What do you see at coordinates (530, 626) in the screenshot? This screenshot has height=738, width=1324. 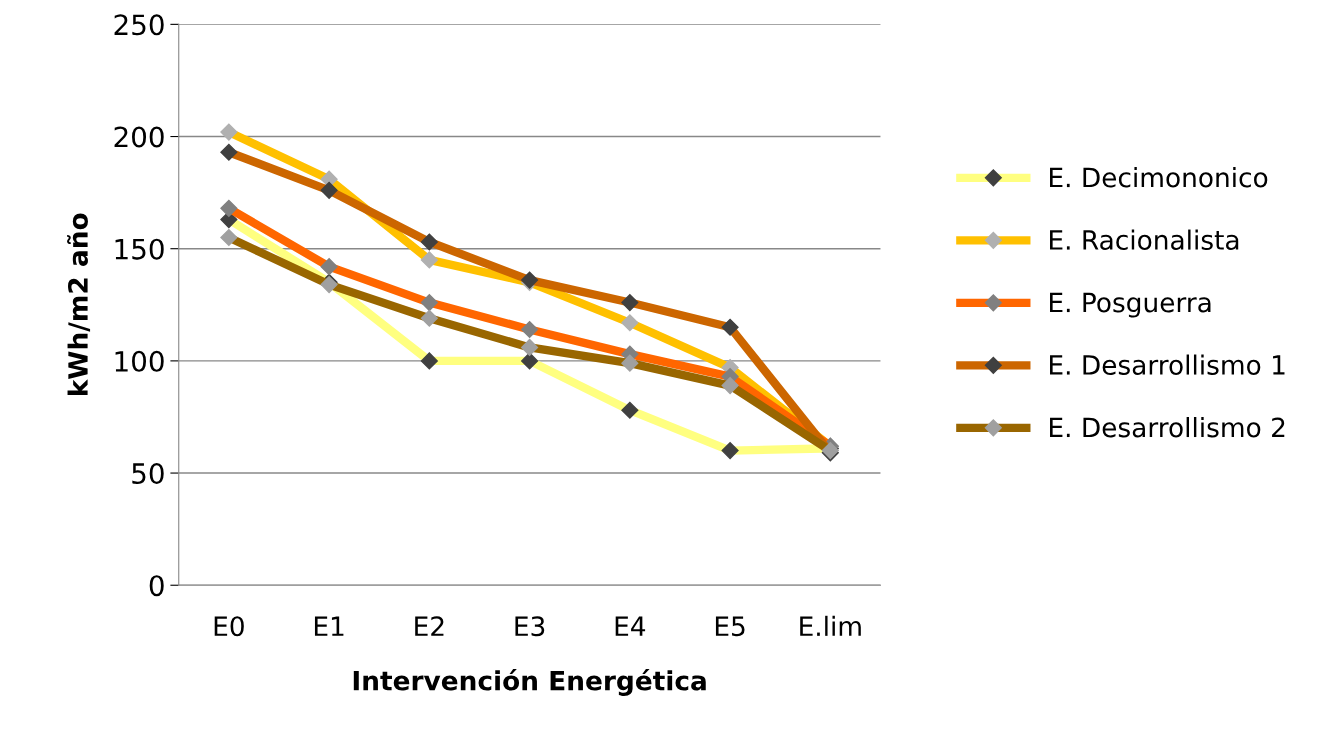 I see `x-tick-label: E3` at bounding box center [530, 626].